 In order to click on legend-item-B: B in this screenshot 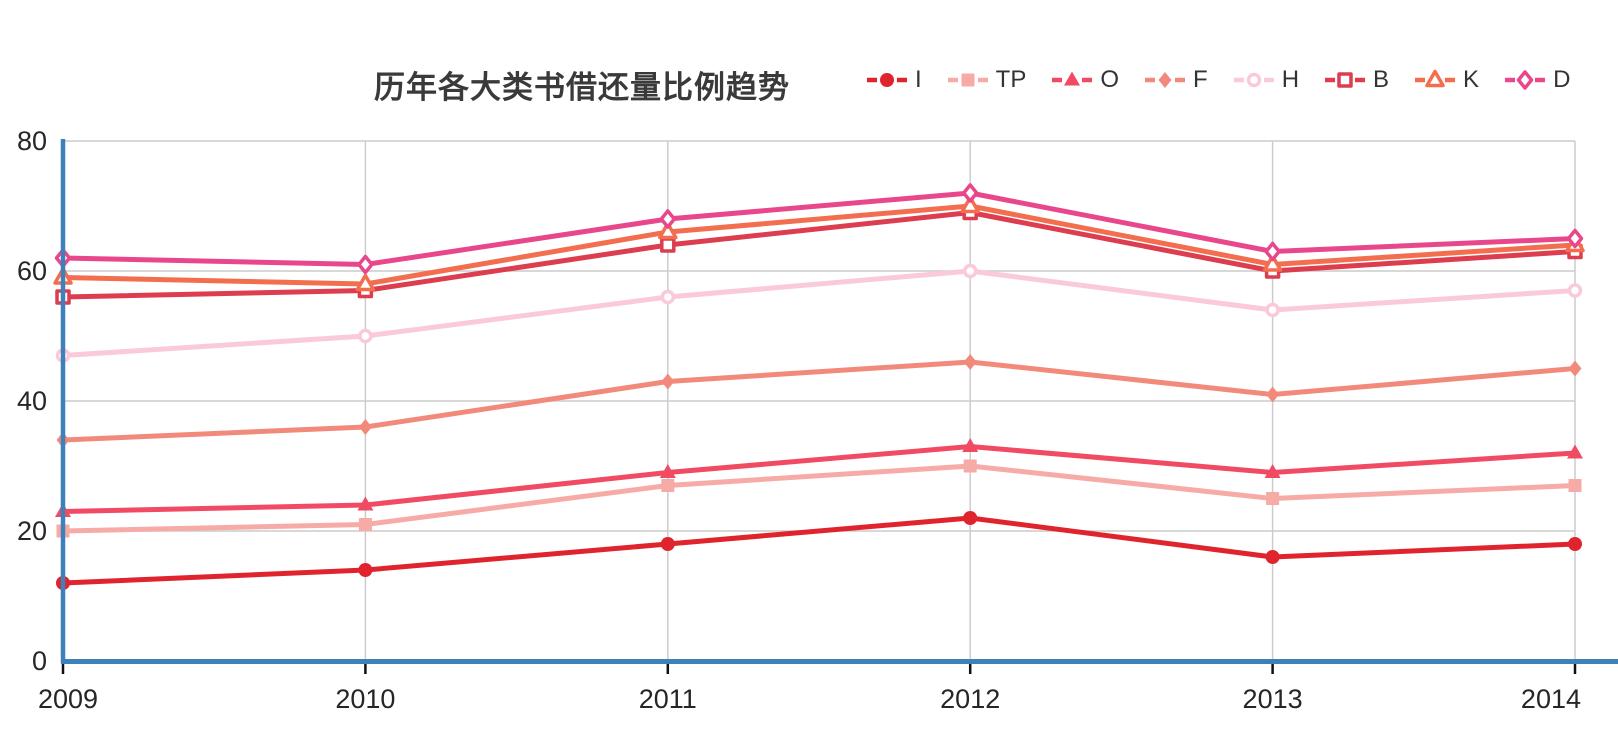, I will do `click(1356, 80)`.